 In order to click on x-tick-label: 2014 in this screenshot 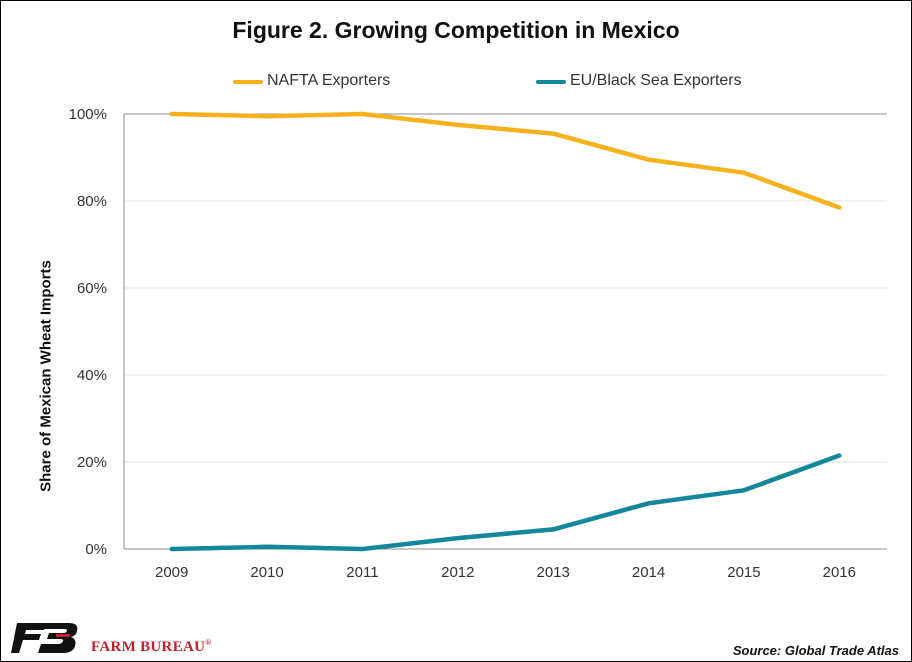, I will do `click(648, 572)`.